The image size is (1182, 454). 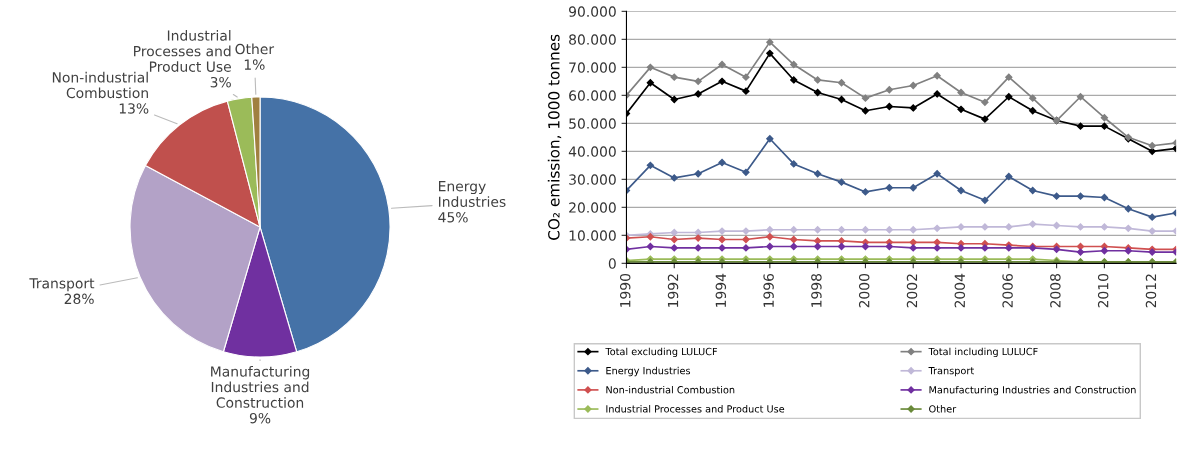 What do you see at coordinates (670, 389) in the screenshot?
I see `legend-label: Non-industrial Combustion` at bounding box center [670, 389].